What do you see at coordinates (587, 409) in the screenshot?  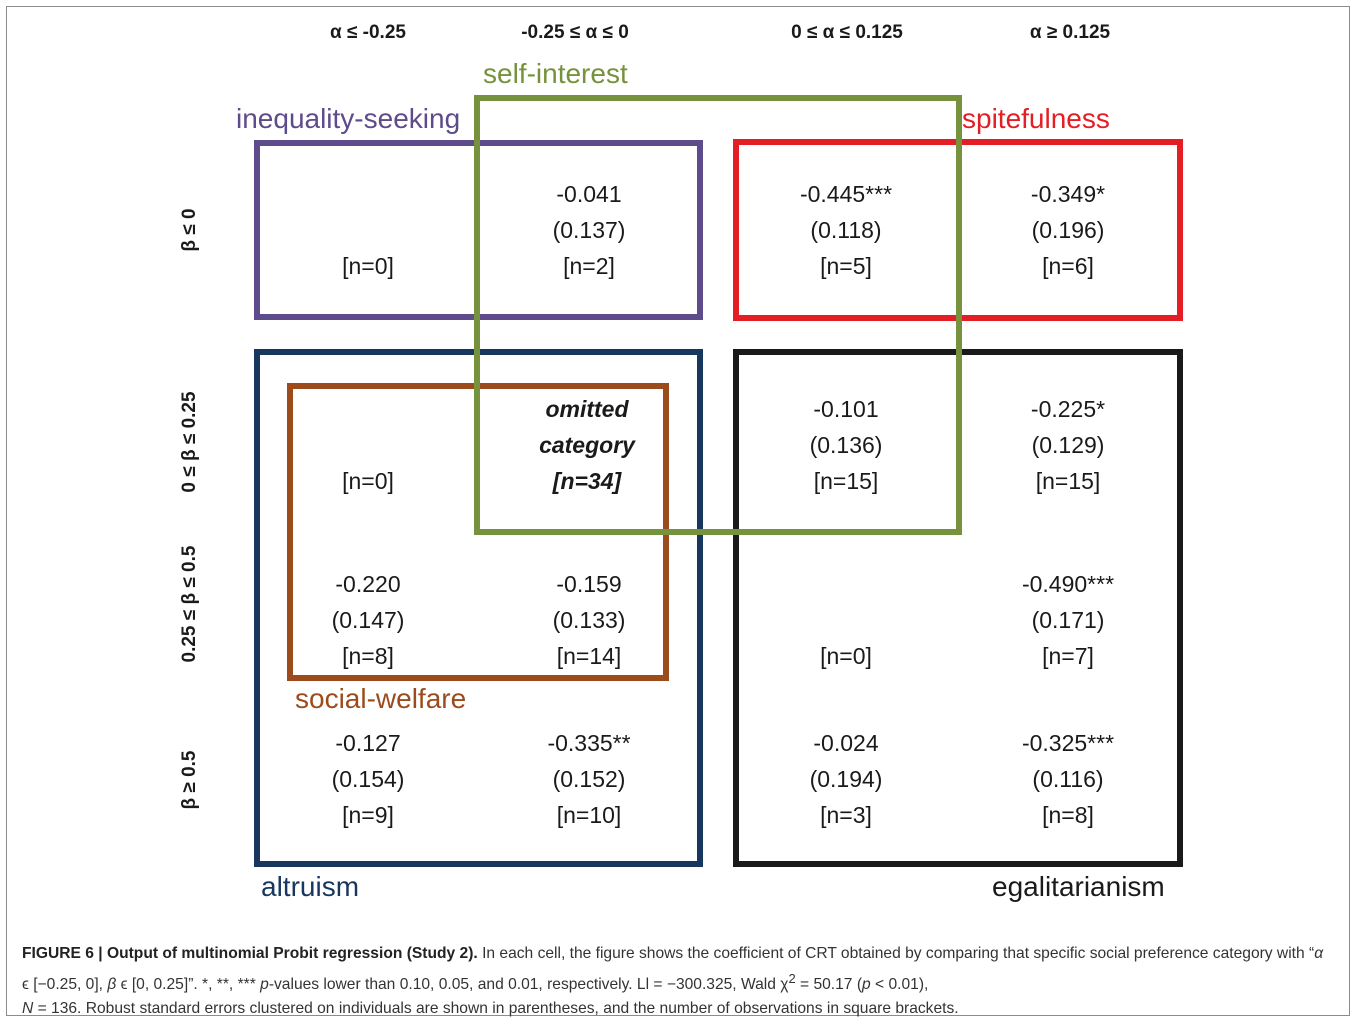 I see `cell-coefficient: omitted` at bounding box center [587, 409].